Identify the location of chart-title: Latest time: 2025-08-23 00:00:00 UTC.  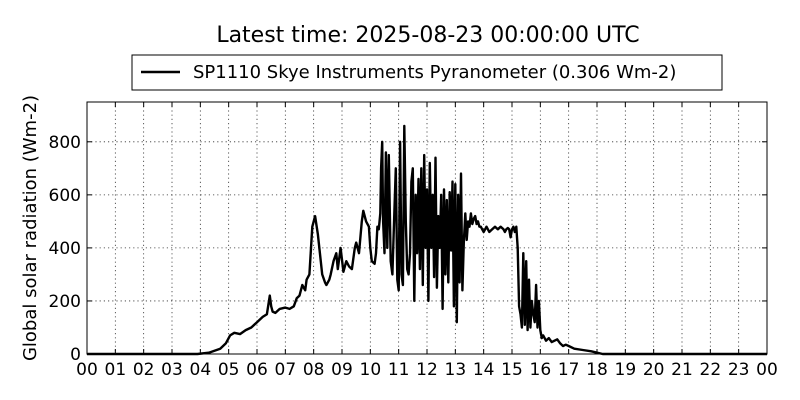
(427, 35).